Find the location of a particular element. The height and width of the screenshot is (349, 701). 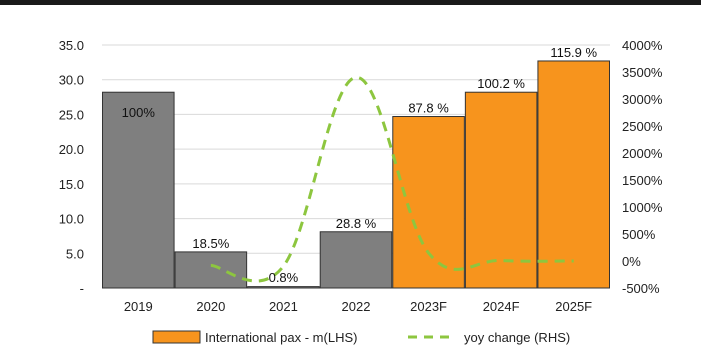

top-border-bar is located at coordinates (350, 2).